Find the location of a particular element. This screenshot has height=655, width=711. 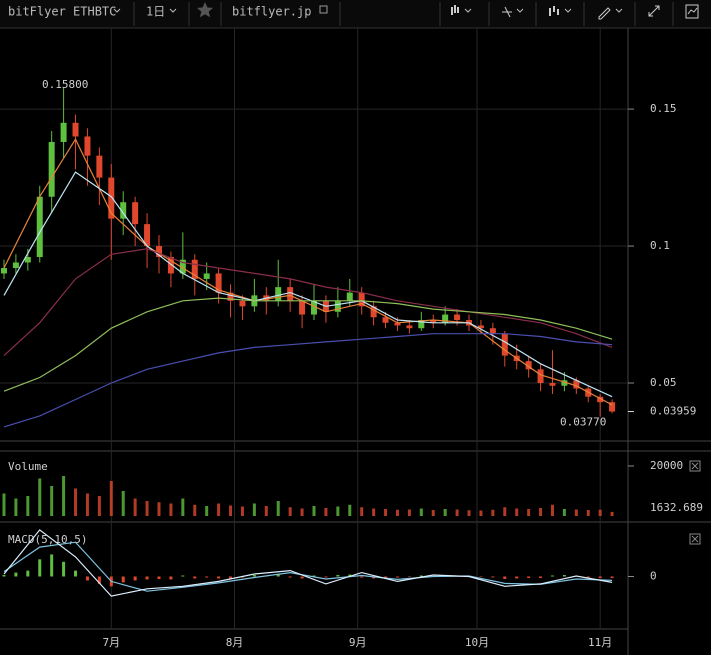

favorite-star is located at coordinates (204, 10).